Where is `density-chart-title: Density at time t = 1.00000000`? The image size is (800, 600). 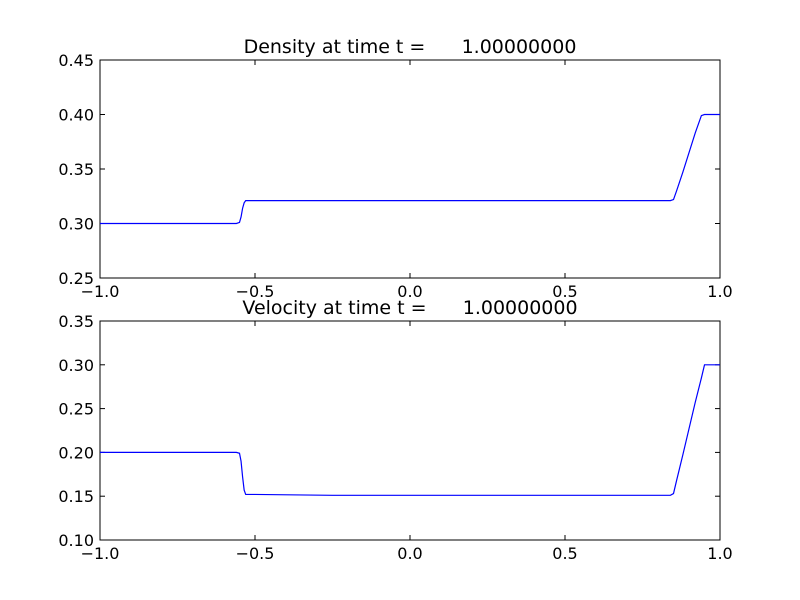 density-chart-title: Density at time t = 1.00000000 is located at coordinates (410, 47).